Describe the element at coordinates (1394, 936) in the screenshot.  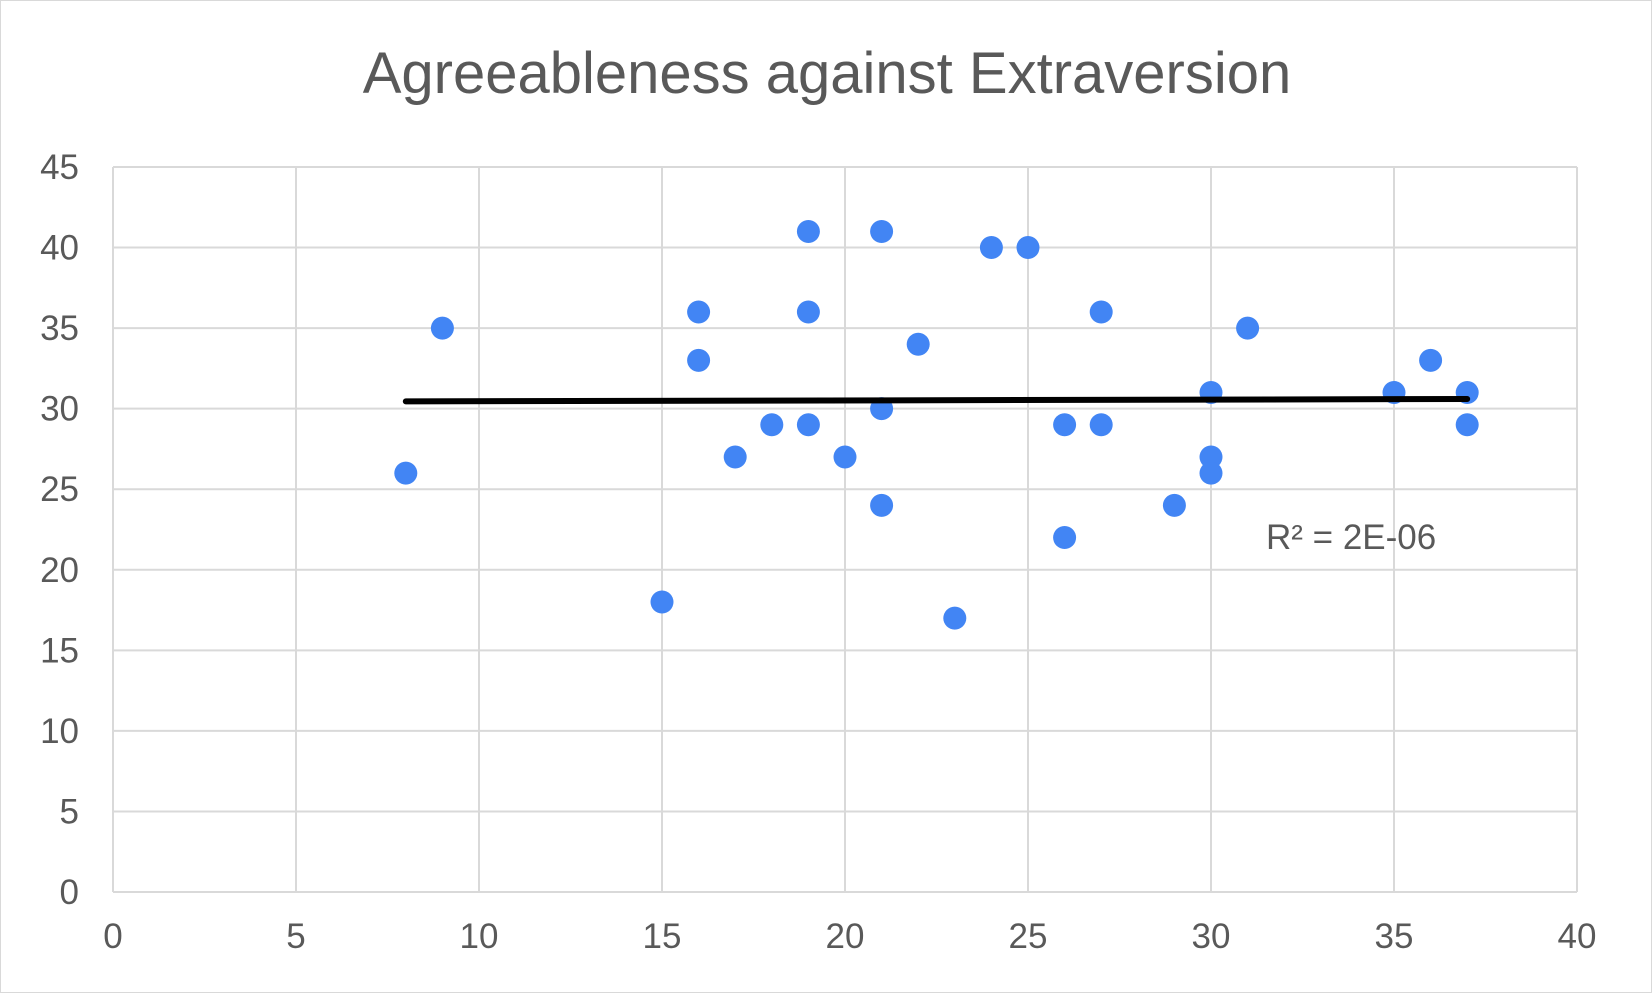
I see `x-tick-label: 35` at that location.